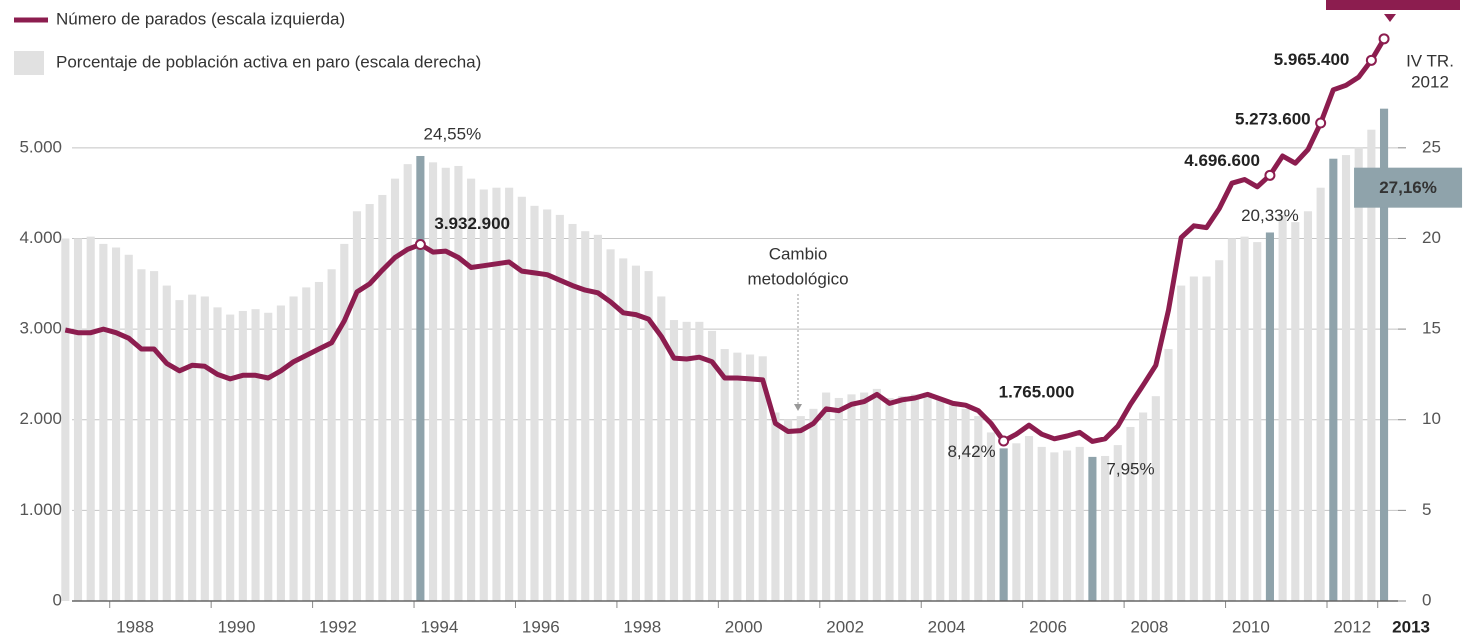 The width and height of the screenshot is (1464, 636). I want to click on value-label: 3.932.900, so click(472, 223).